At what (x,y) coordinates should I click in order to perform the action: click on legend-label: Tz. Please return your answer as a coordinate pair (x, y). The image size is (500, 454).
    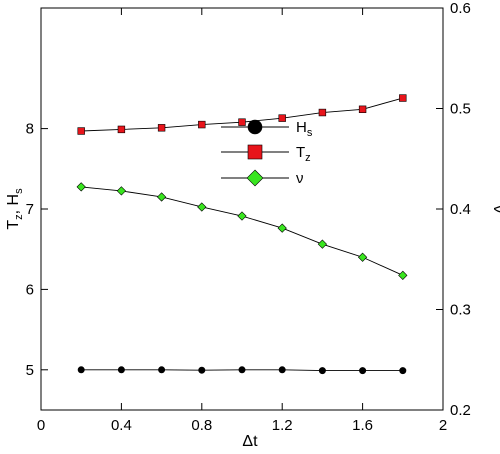
    Looking at the image, I should click on (303, 154).